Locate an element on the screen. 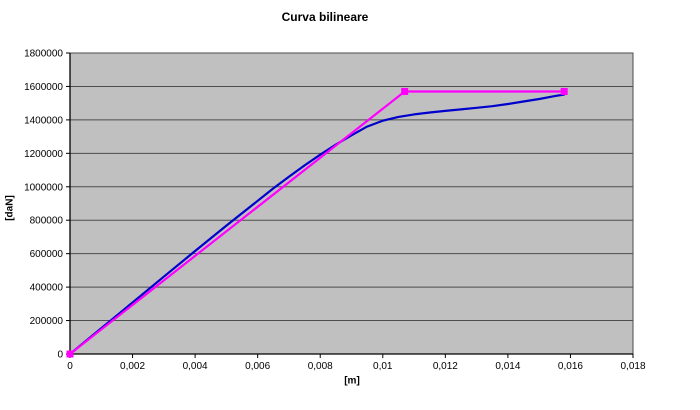 The height and width of the screenshot is (410, 700). y-axis-title: [daN] is located at coordinates (10, 208).